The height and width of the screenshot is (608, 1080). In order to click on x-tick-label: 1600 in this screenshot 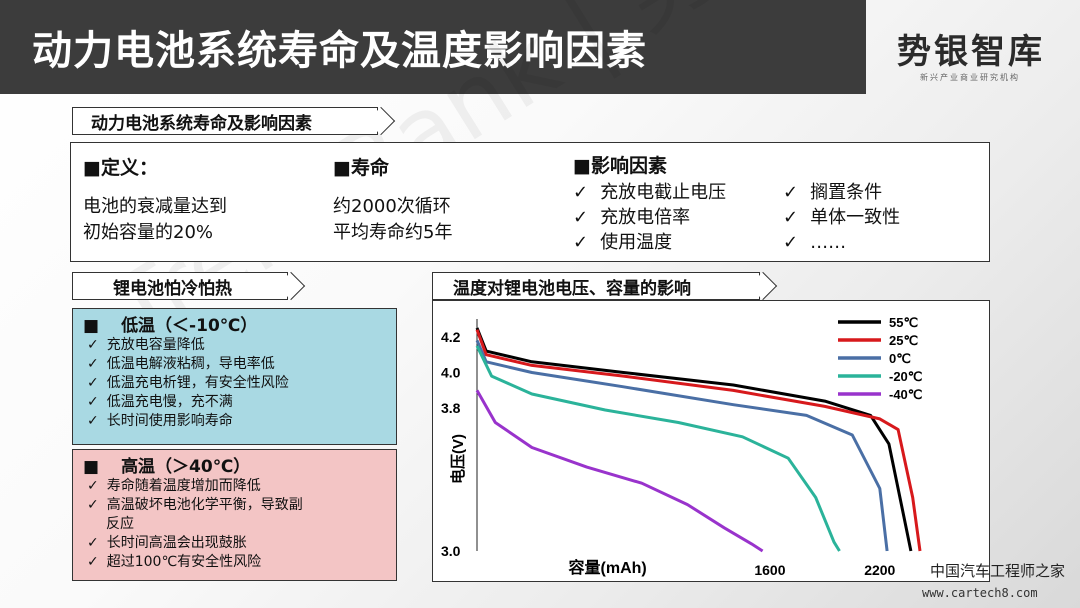, I will do `click(769, 570)`.